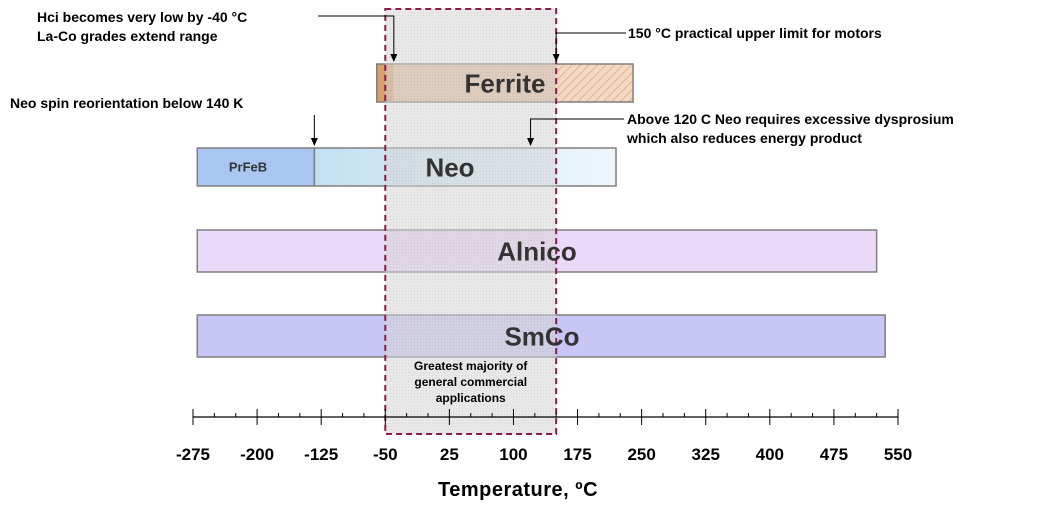 The height and width of the screenshot is (506, 1058). I want to click on highlight-band-outline, so click(471, 221).